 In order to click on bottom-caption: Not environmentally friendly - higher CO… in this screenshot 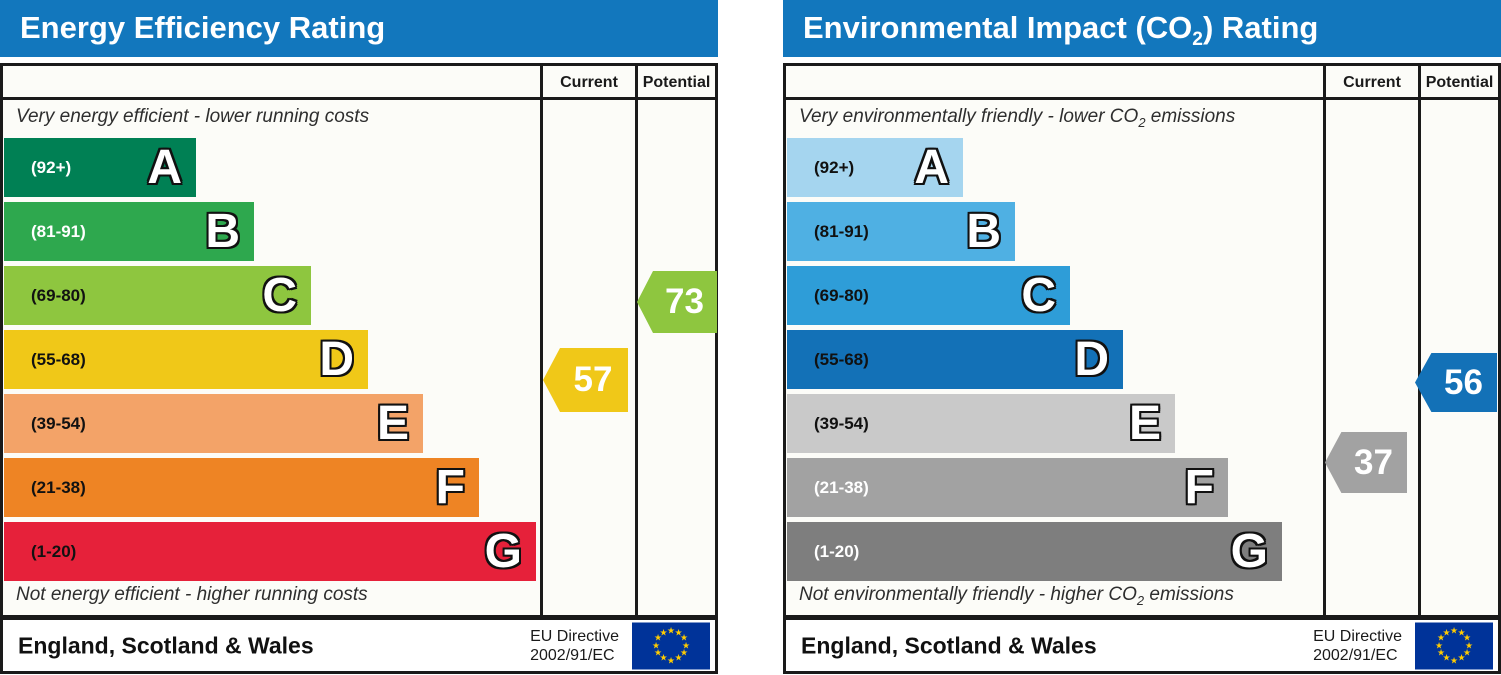, I will do `click(1016, 596)`.